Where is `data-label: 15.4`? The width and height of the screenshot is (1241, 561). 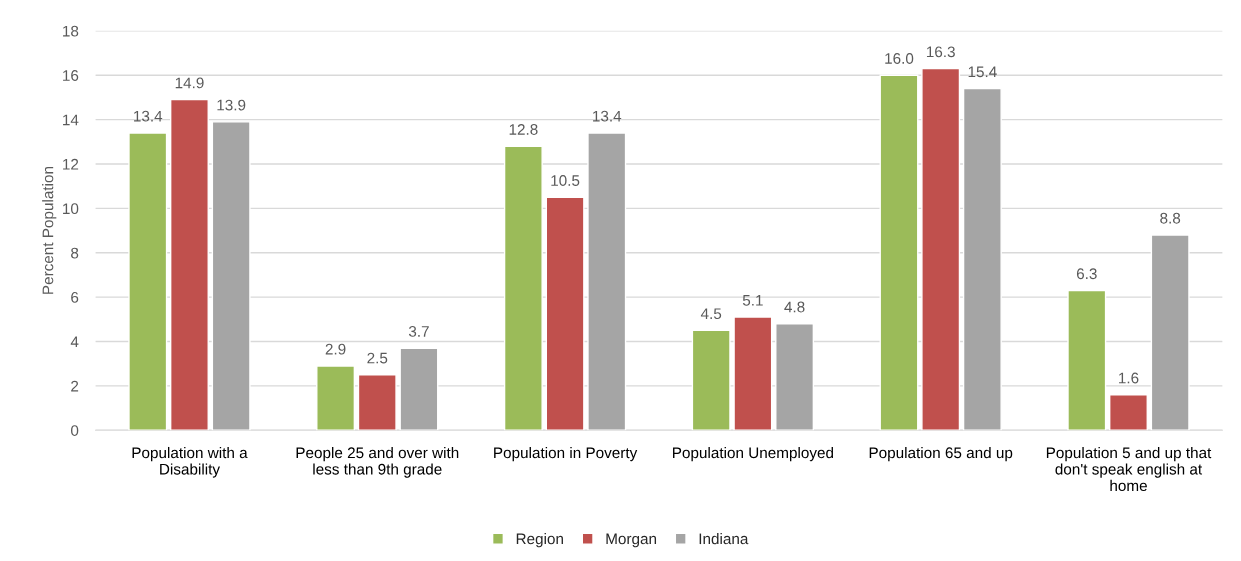 data-label: 15.4 is located at coordinates (982, 72).